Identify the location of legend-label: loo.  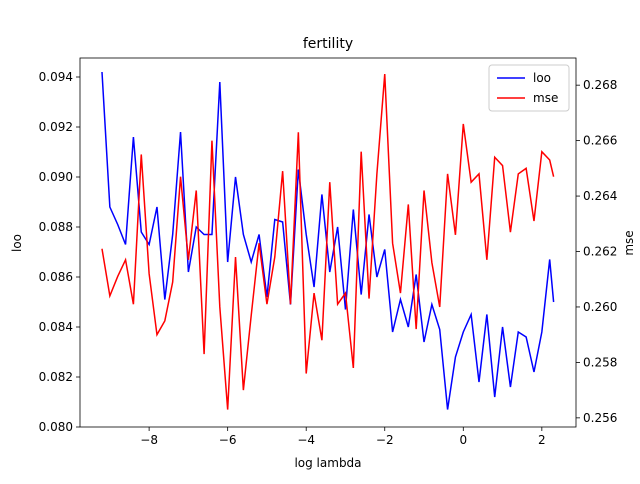
(542, 78).